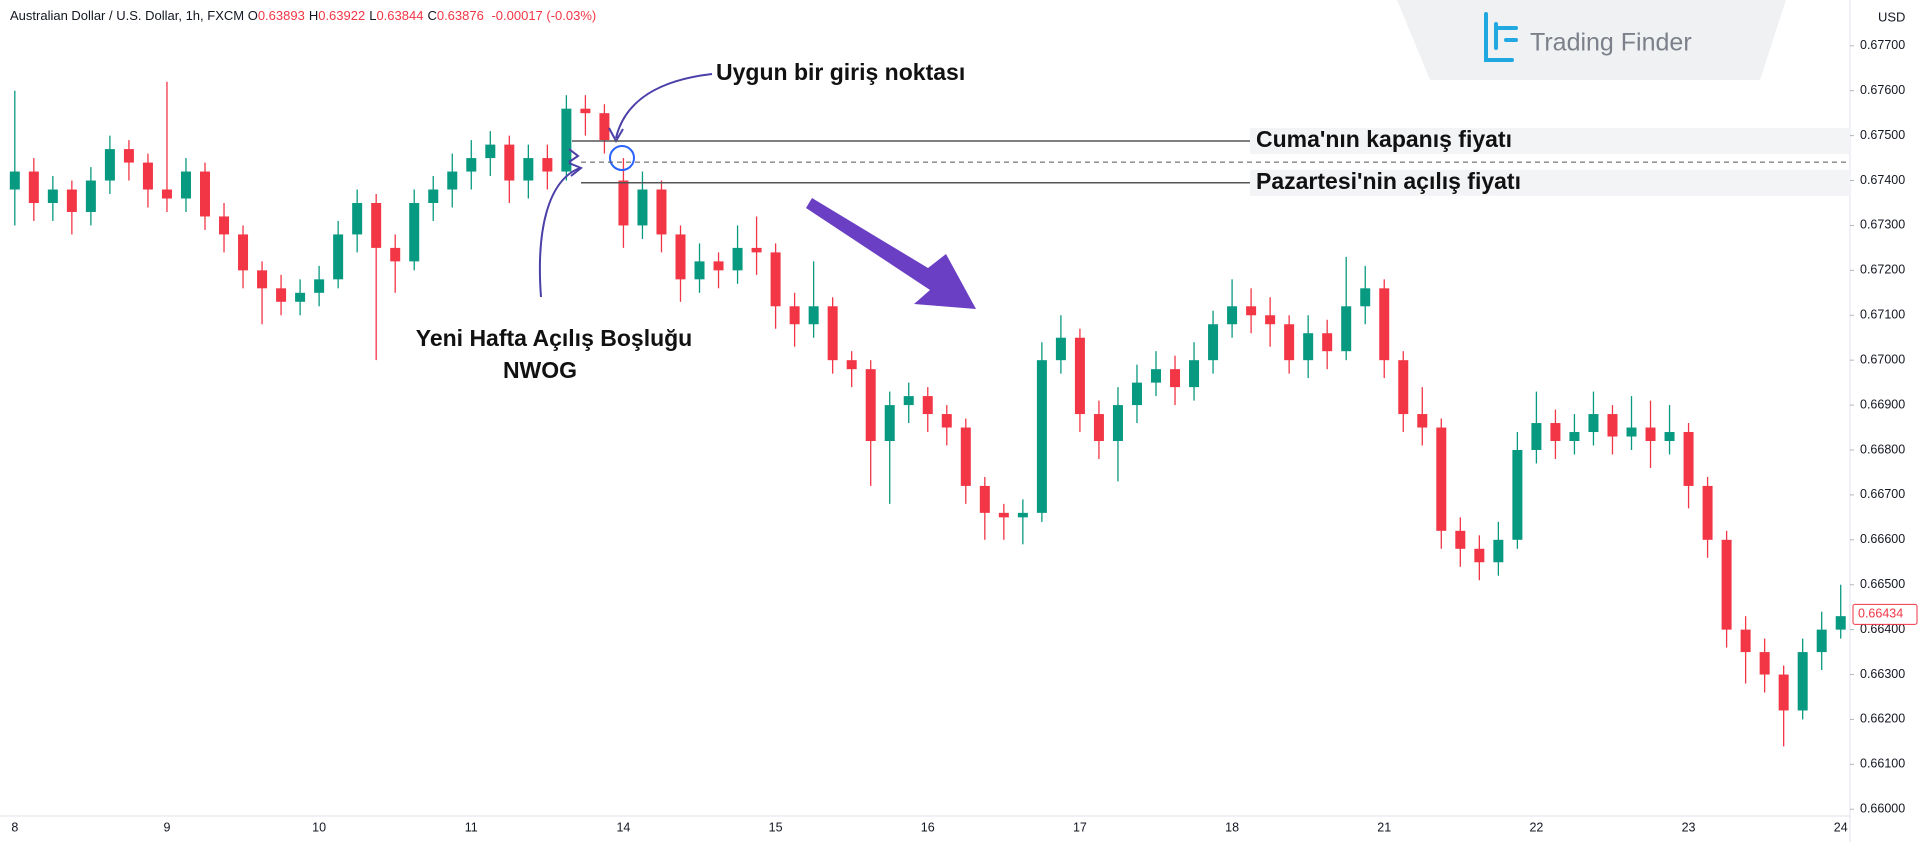  Describe the element at coordinates (554, 338) in the screenshot. I see `gap-label: Yeni Hafta Açılış Boşluğu` at that location.